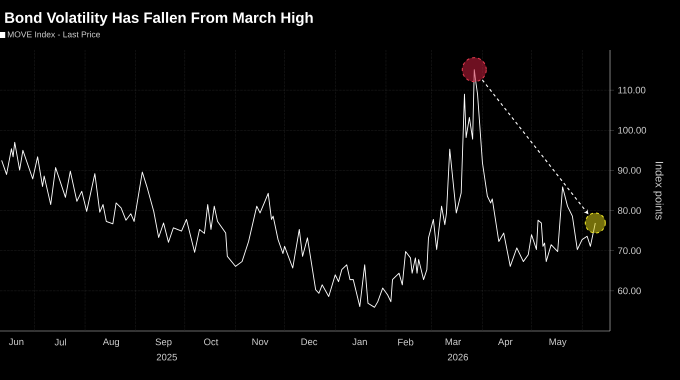 The height and width of the screenshot is (380, 680). What do you see at coordinates (211, 342) in the screenshot?
I see `x-tick-label: Oct` at bounding box center [211, 342].